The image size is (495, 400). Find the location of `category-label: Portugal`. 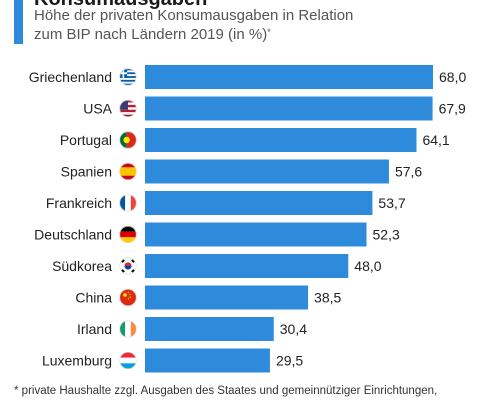

category-label: Portugal is located at coordinates (86, 140).